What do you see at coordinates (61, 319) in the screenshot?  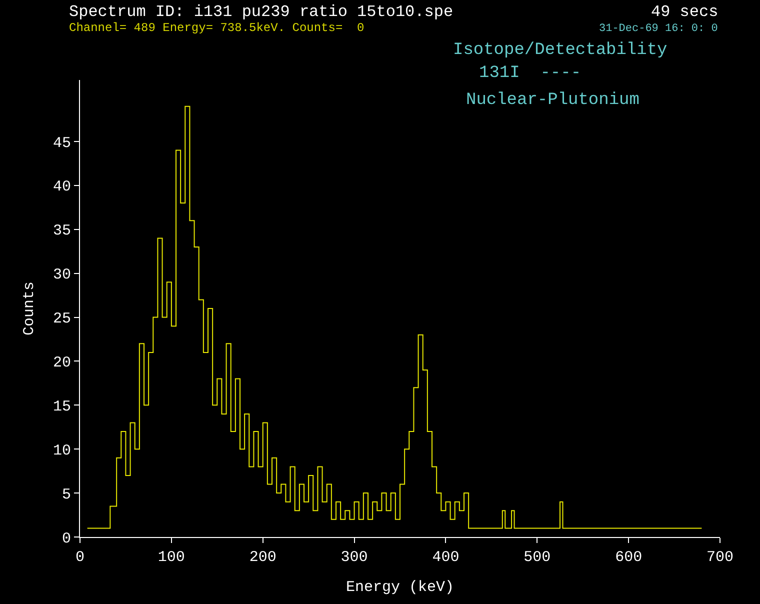 I see `y-tick-label: 25` at bounding box center [61, 319].